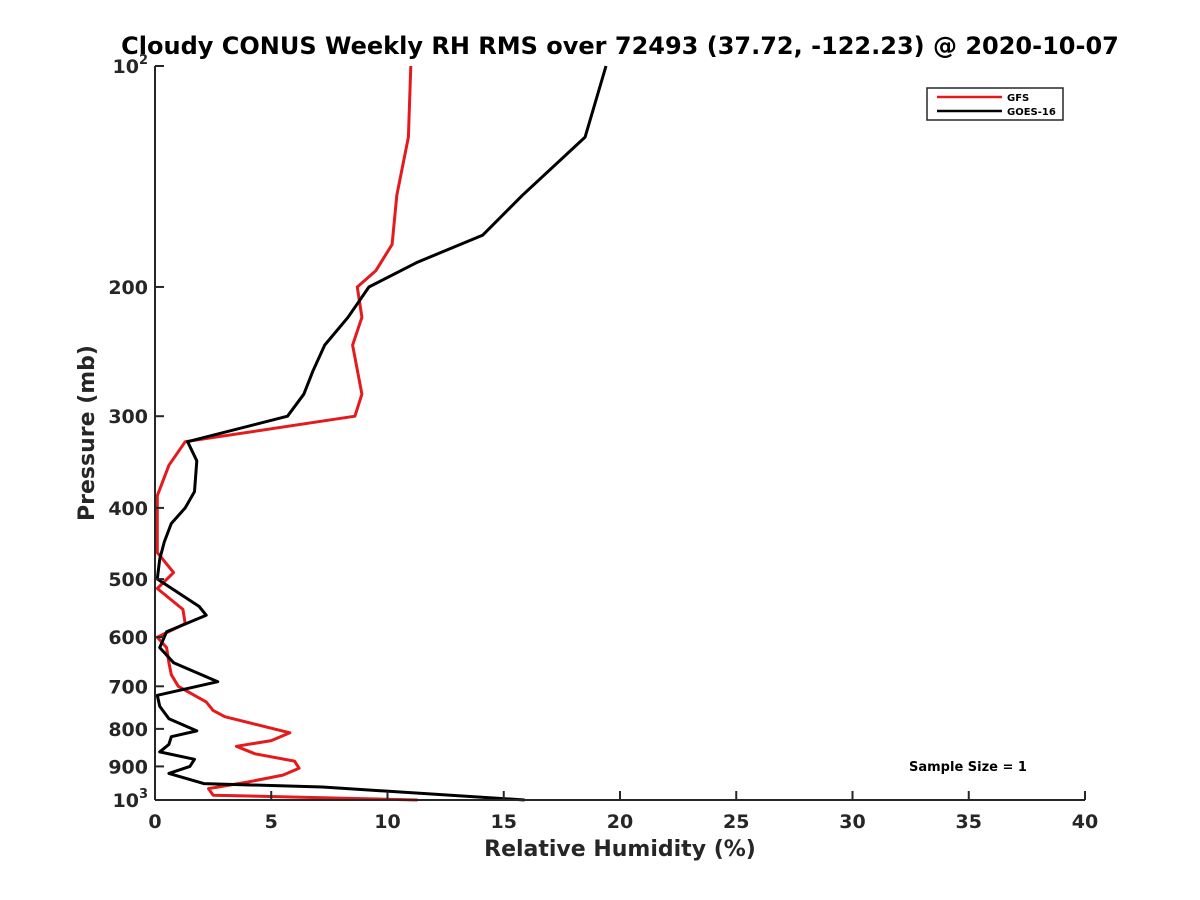 This screenshot has height=900, width=1200. I want to click on x-ticks: 0 5 10 15 20 25 30 35 40, so click(623, 812).